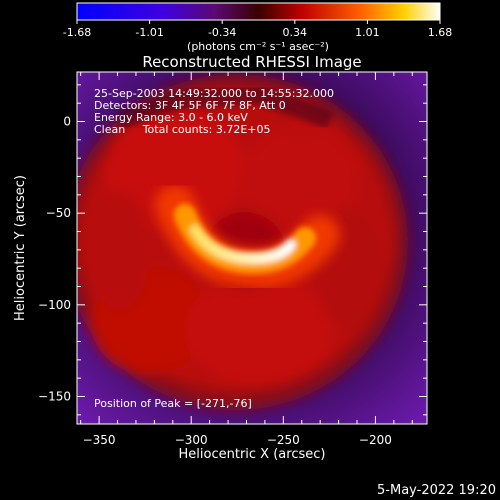 This screenshot has width=500, height=500. I want to click on info-line: Detectors: 3F 4F 5F 6F 7F 8F, Att 0, so click(190, 105).